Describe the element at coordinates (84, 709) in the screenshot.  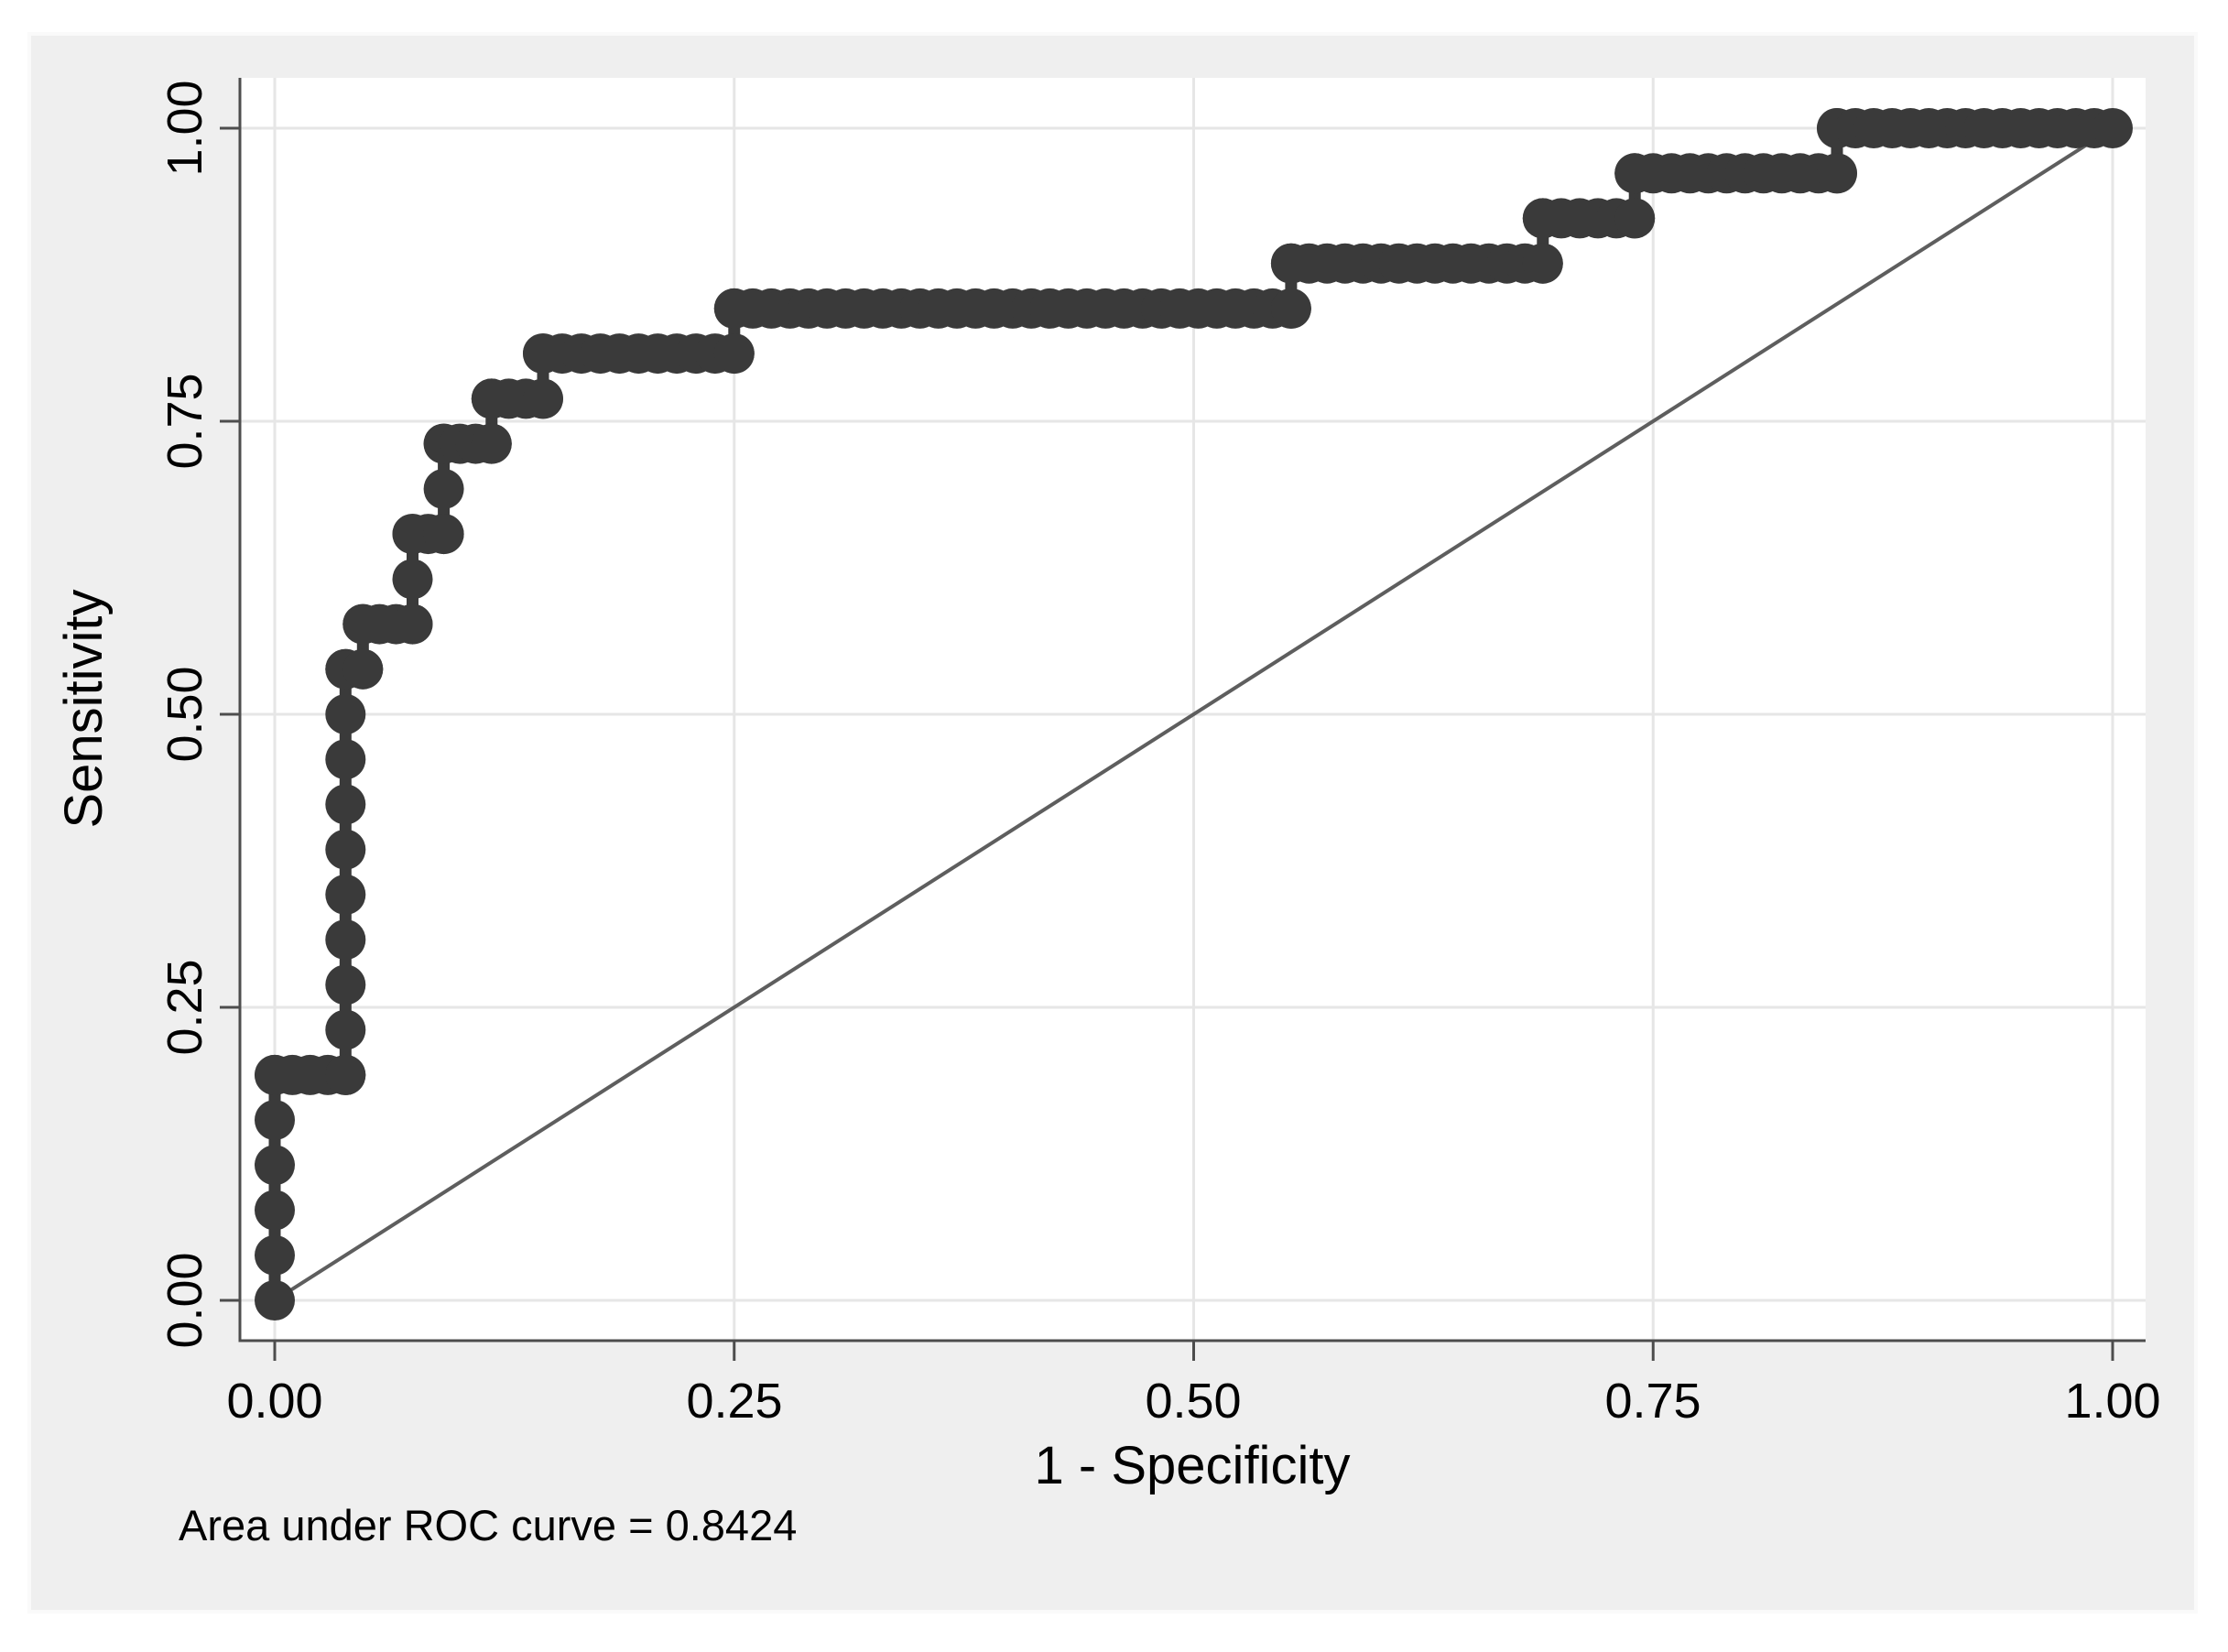
I see `y-axis-title: Sensitivity` at that location.